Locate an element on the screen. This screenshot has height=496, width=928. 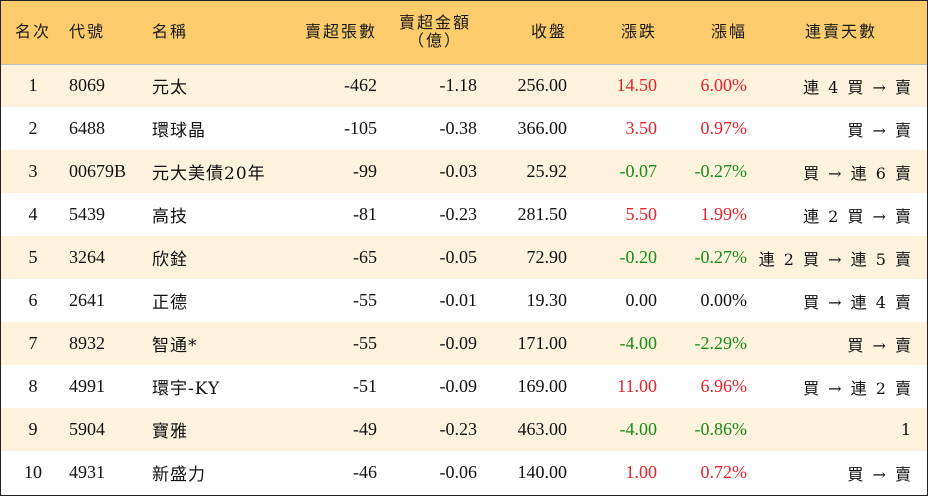
cell-change: 3.50 is located at coordinates (641, 128).